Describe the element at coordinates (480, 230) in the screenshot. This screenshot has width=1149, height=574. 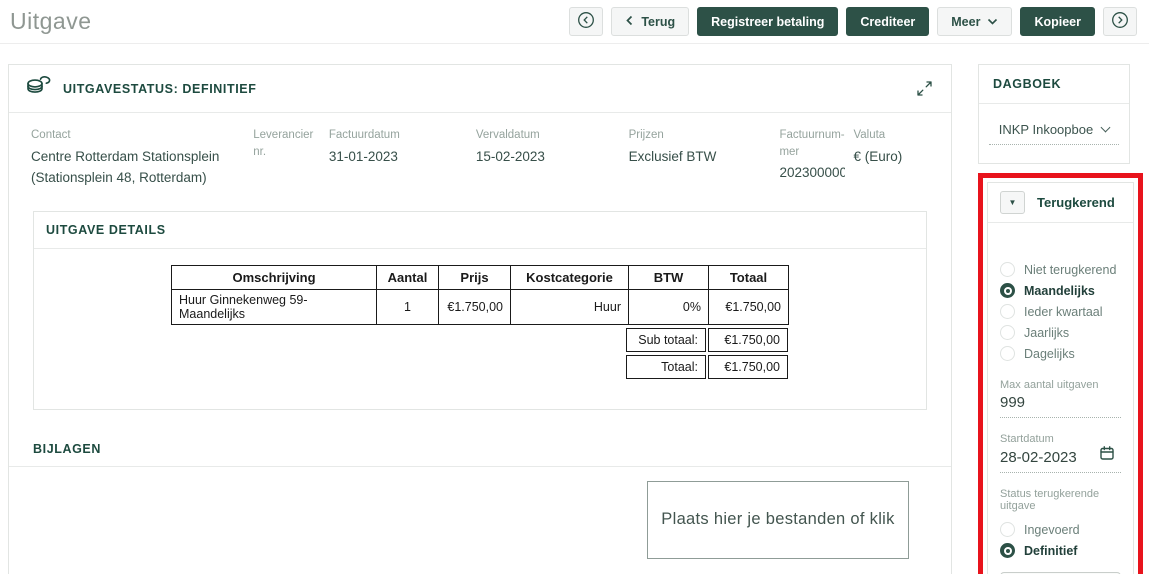
I see `expense-details-title: UITGAVE DETAILS` at that location.